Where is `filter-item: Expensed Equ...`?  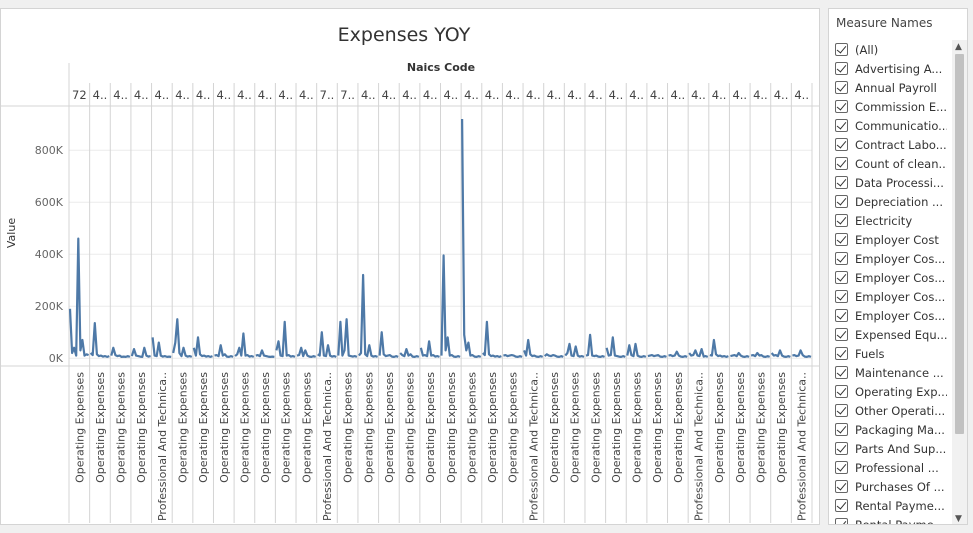
filter-item: Expensed Equ... is located at coordinates (893, 334).